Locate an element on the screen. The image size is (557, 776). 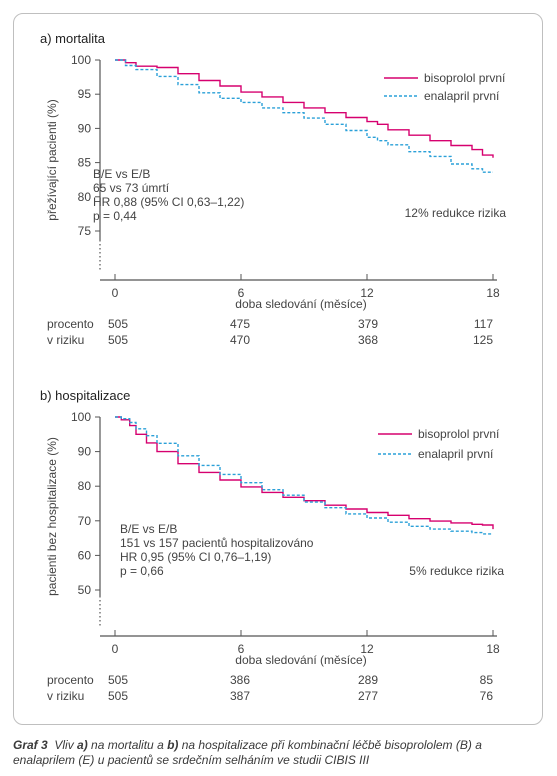
y-axis-label: přežívající pacienti (%) is located at coordinates (52, 159).